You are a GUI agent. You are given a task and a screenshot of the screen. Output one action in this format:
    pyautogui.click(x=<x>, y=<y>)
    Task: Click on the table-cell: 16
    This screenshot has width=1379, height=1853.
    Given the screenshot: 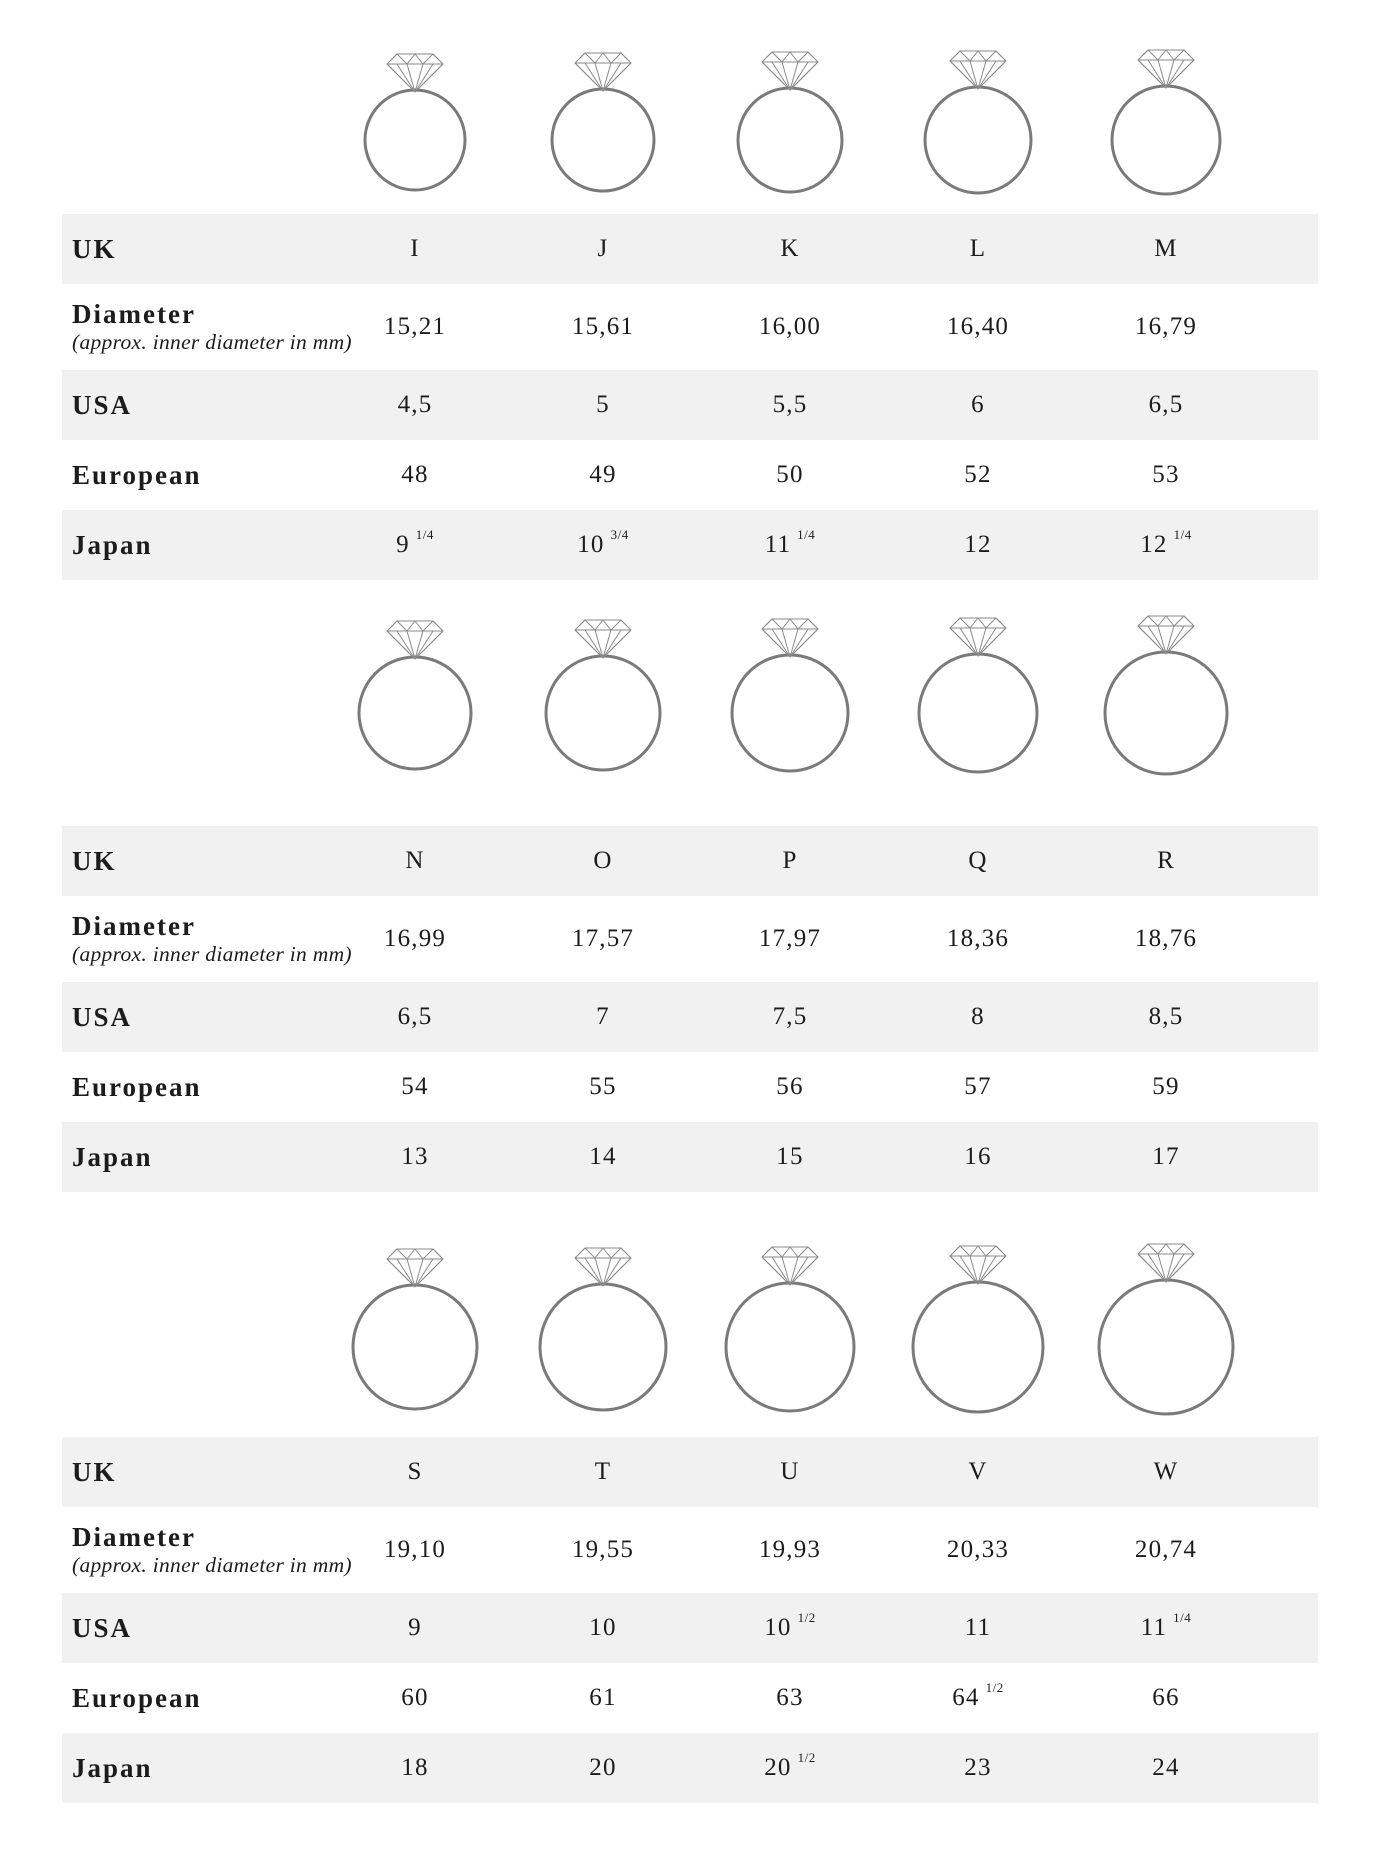 What is the action you would take?
    pyautogui.click(x=977, y=1157)
    